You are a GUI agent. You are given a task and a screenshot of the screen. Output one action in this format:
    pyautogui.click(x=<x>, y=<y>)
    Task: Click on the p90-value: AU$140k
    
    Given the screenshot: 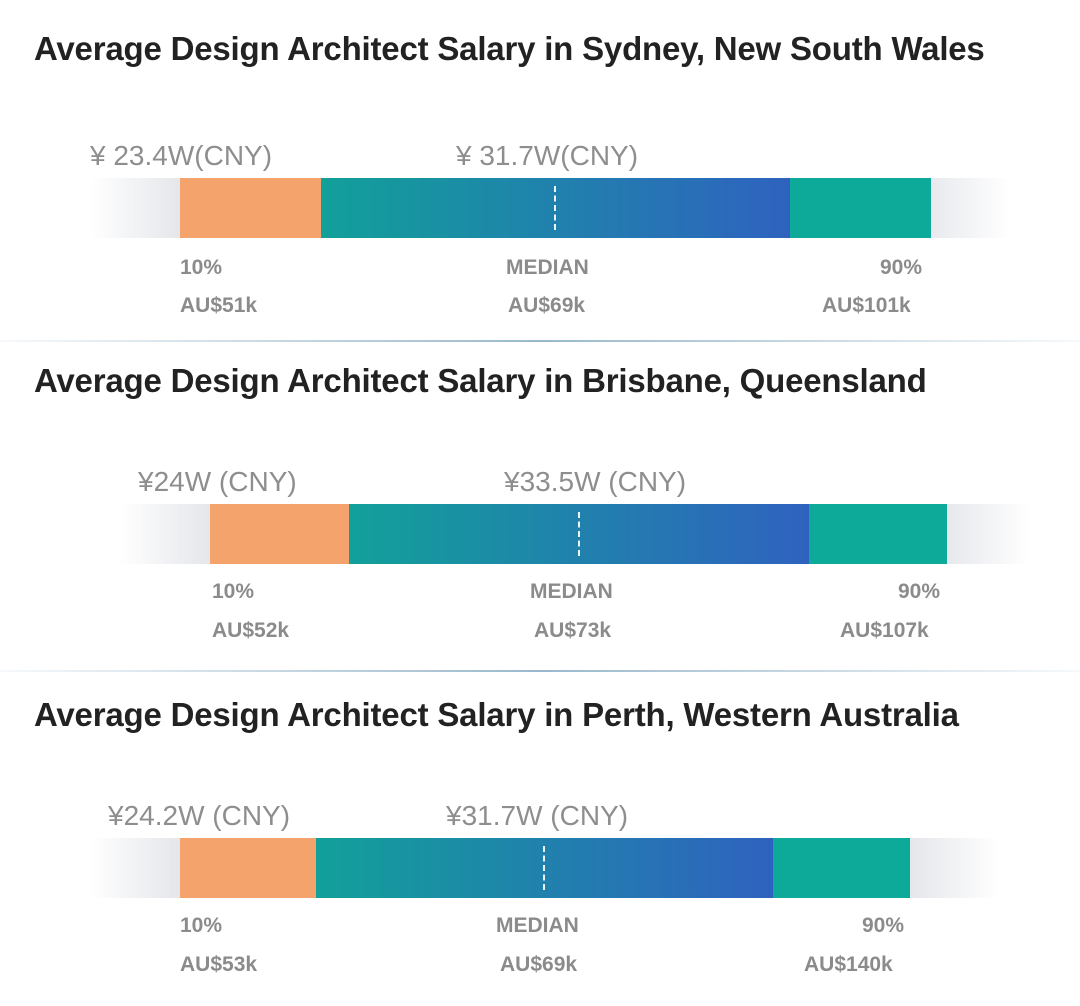 What is the action you would take?
    pyautogui.click(x=848, y=964)
    